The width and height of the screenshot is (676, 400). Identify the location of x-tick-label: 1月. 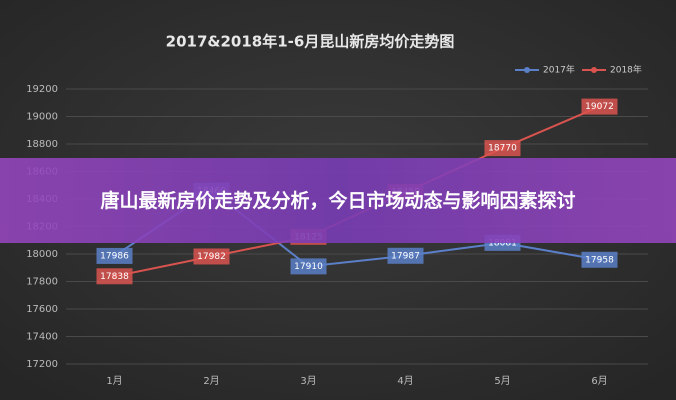
(114, 381).